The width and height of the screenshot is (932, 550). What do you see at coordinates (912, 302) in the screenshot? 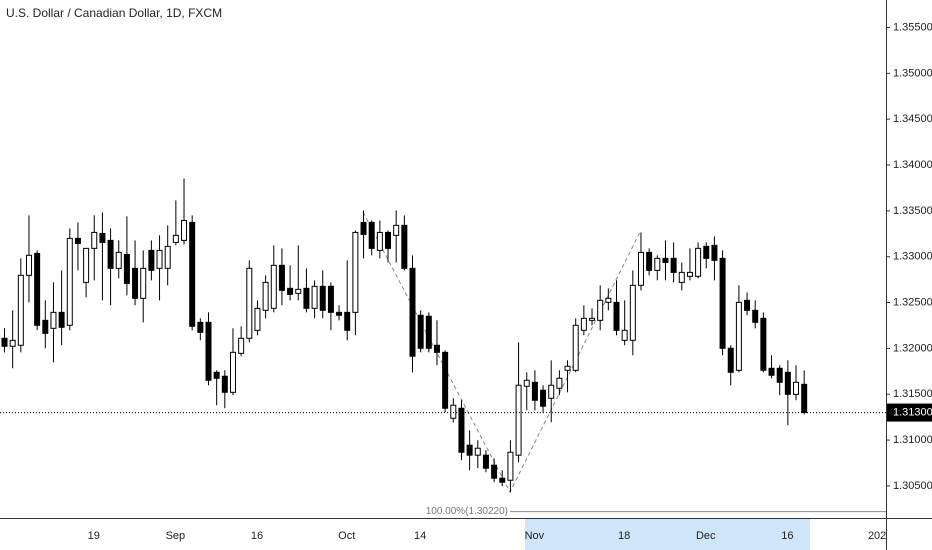
I see `y-tick-label: 1.32500` at bounding box center [912, 302].